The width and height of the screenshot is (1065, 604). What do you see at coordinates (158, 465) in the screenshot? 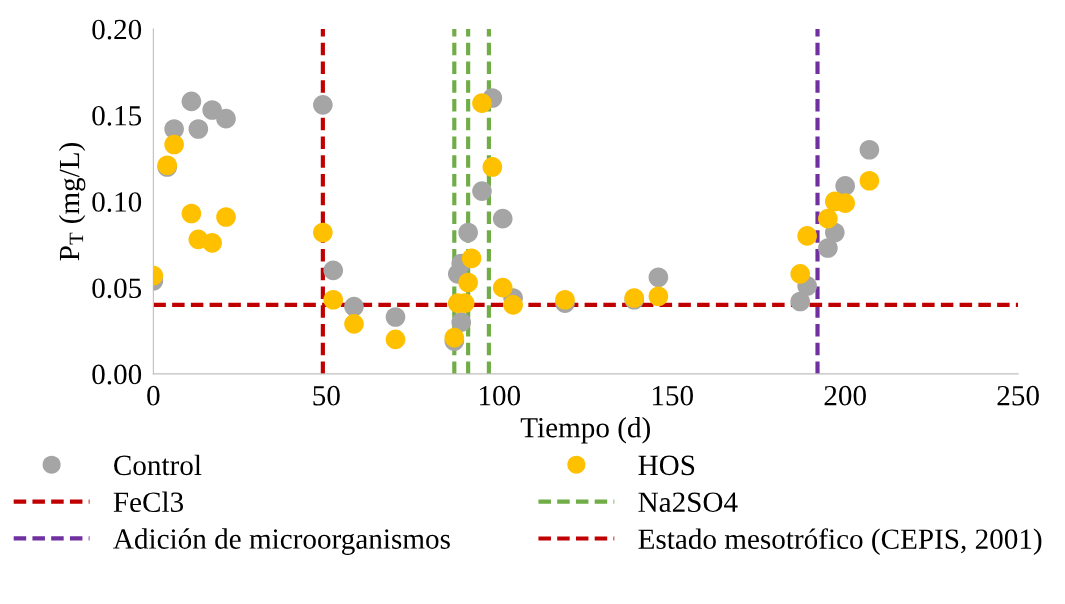
I see `legend-label: Control` at bounding box center [158, 465].